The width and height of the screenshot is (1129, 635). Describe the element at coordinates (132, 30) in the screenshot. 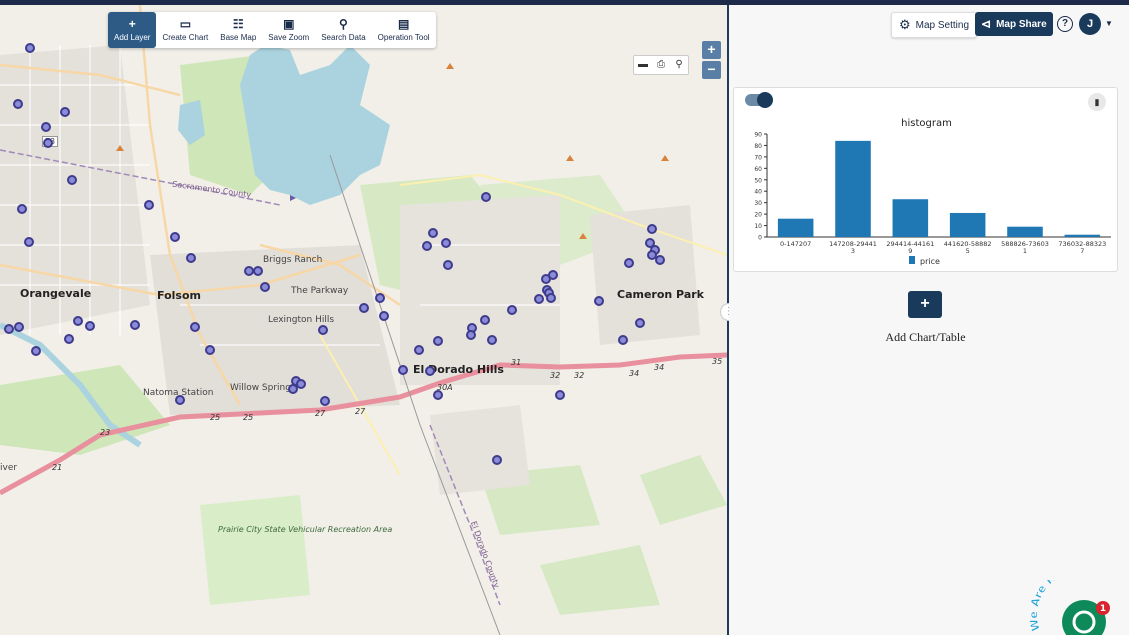

I see `add-layer-button: + Add Layer` at that location.